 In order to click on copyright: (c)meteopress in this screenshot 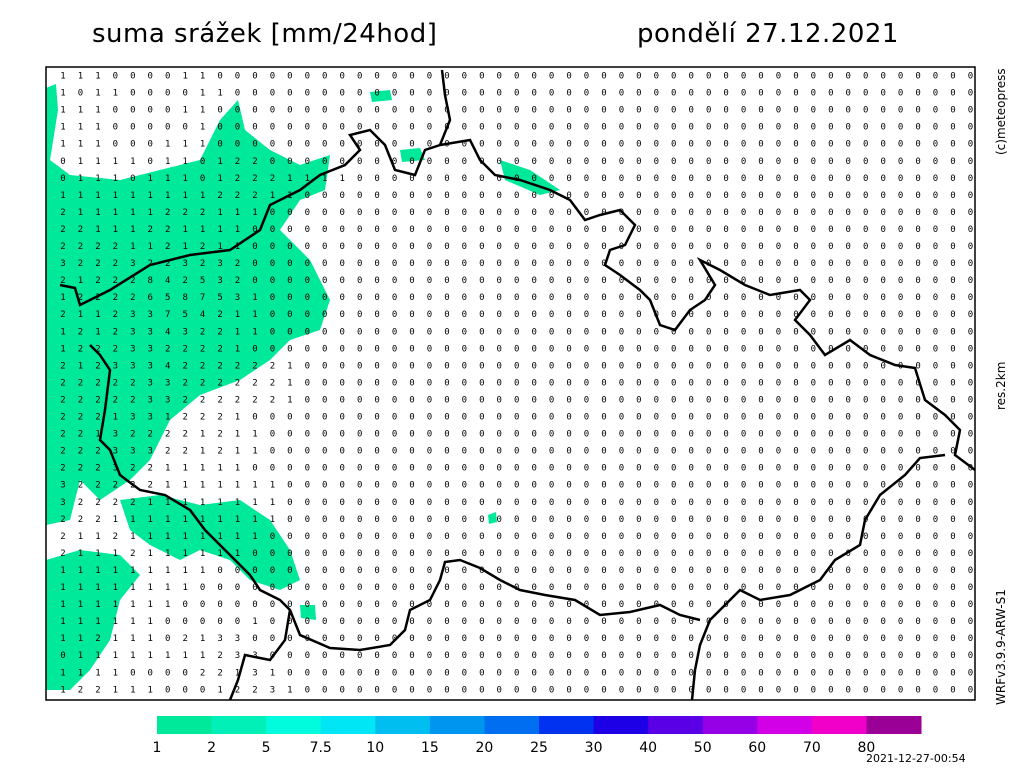, I will do `click(1001, 111)`.